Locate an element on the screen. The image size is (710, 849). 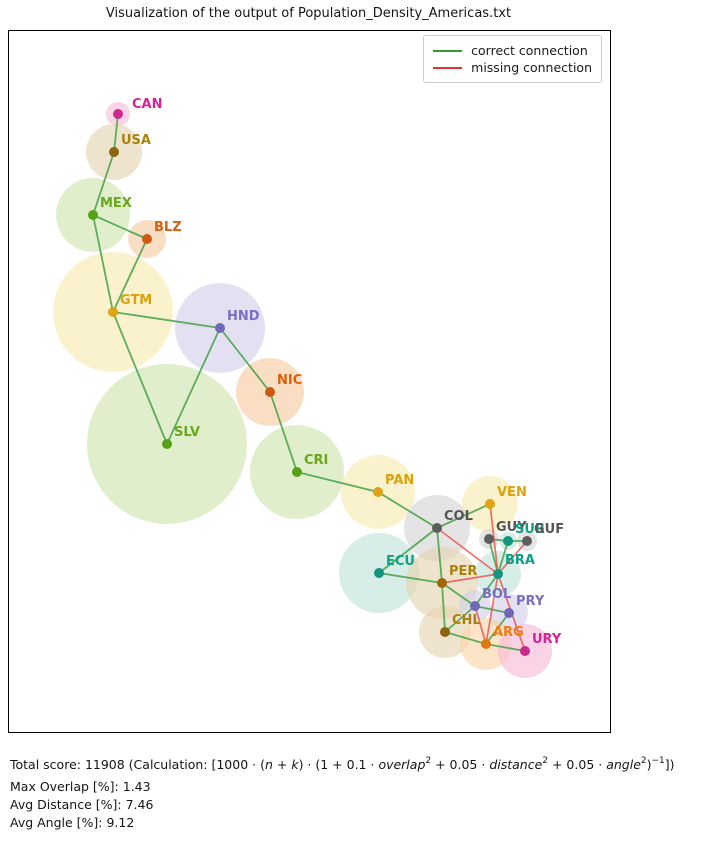
avg-angle-line: Avg Angle [%]: 9.12 is located at coordinates (72, 823).